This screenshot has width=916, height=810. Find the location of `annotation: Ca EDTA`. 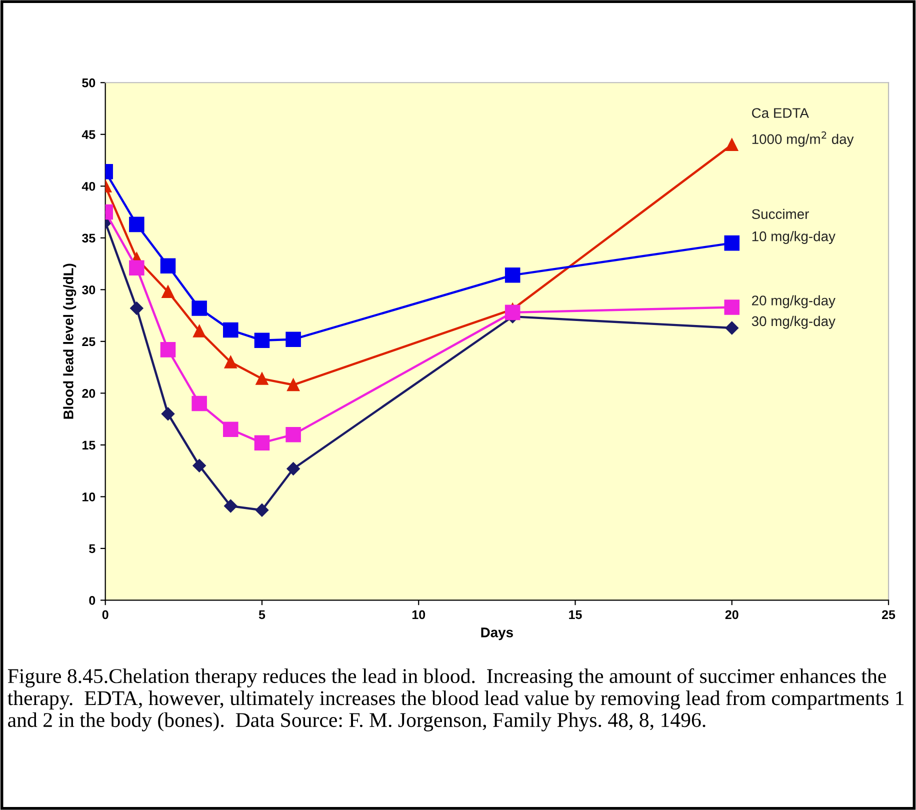

annotation: Ca EDTA is located at coordinates (780, 113).